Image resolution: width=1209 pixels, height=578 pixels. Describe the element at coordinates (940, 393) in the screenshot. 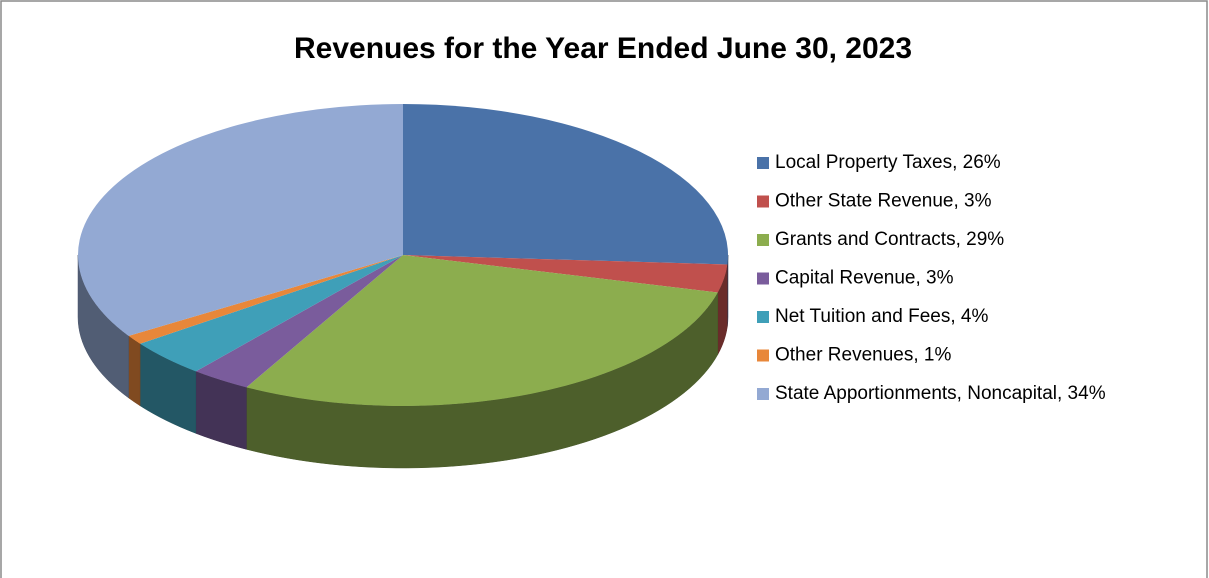

I see `legend-label: State Apportionments, Noncapital, 34%` at that location.